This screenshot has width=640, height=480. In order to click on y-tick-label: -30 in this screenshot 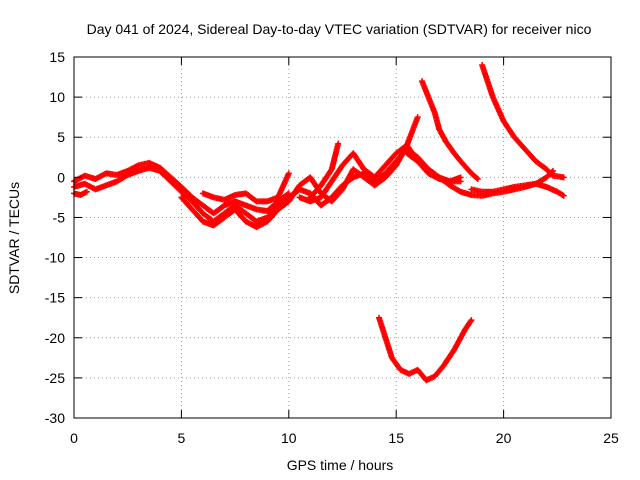, I will do `click(55, 418)`.